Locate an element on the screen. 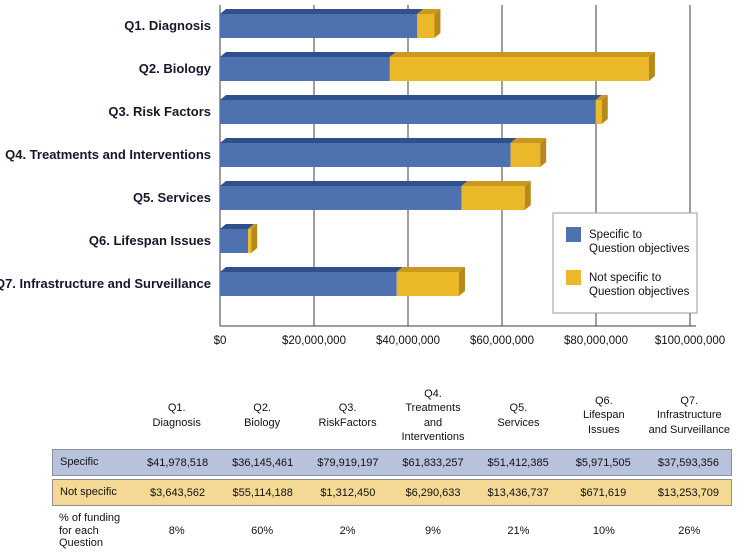 The image size is (750, 554). category-label: Q4. Treatments and Interventions is located at coordinates (108, 154).